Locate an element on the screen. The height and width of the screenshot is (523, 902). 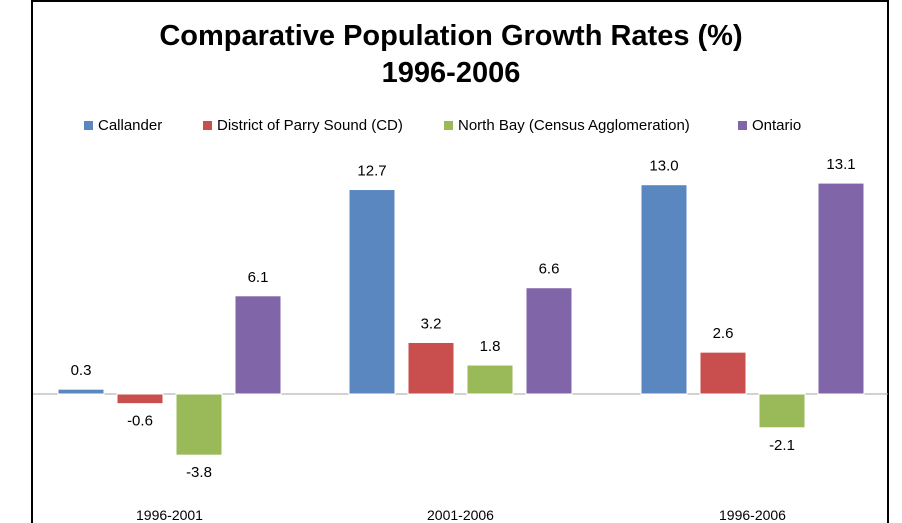
bar-north-bay-1996-2001 is located at coordinates (199, 424).